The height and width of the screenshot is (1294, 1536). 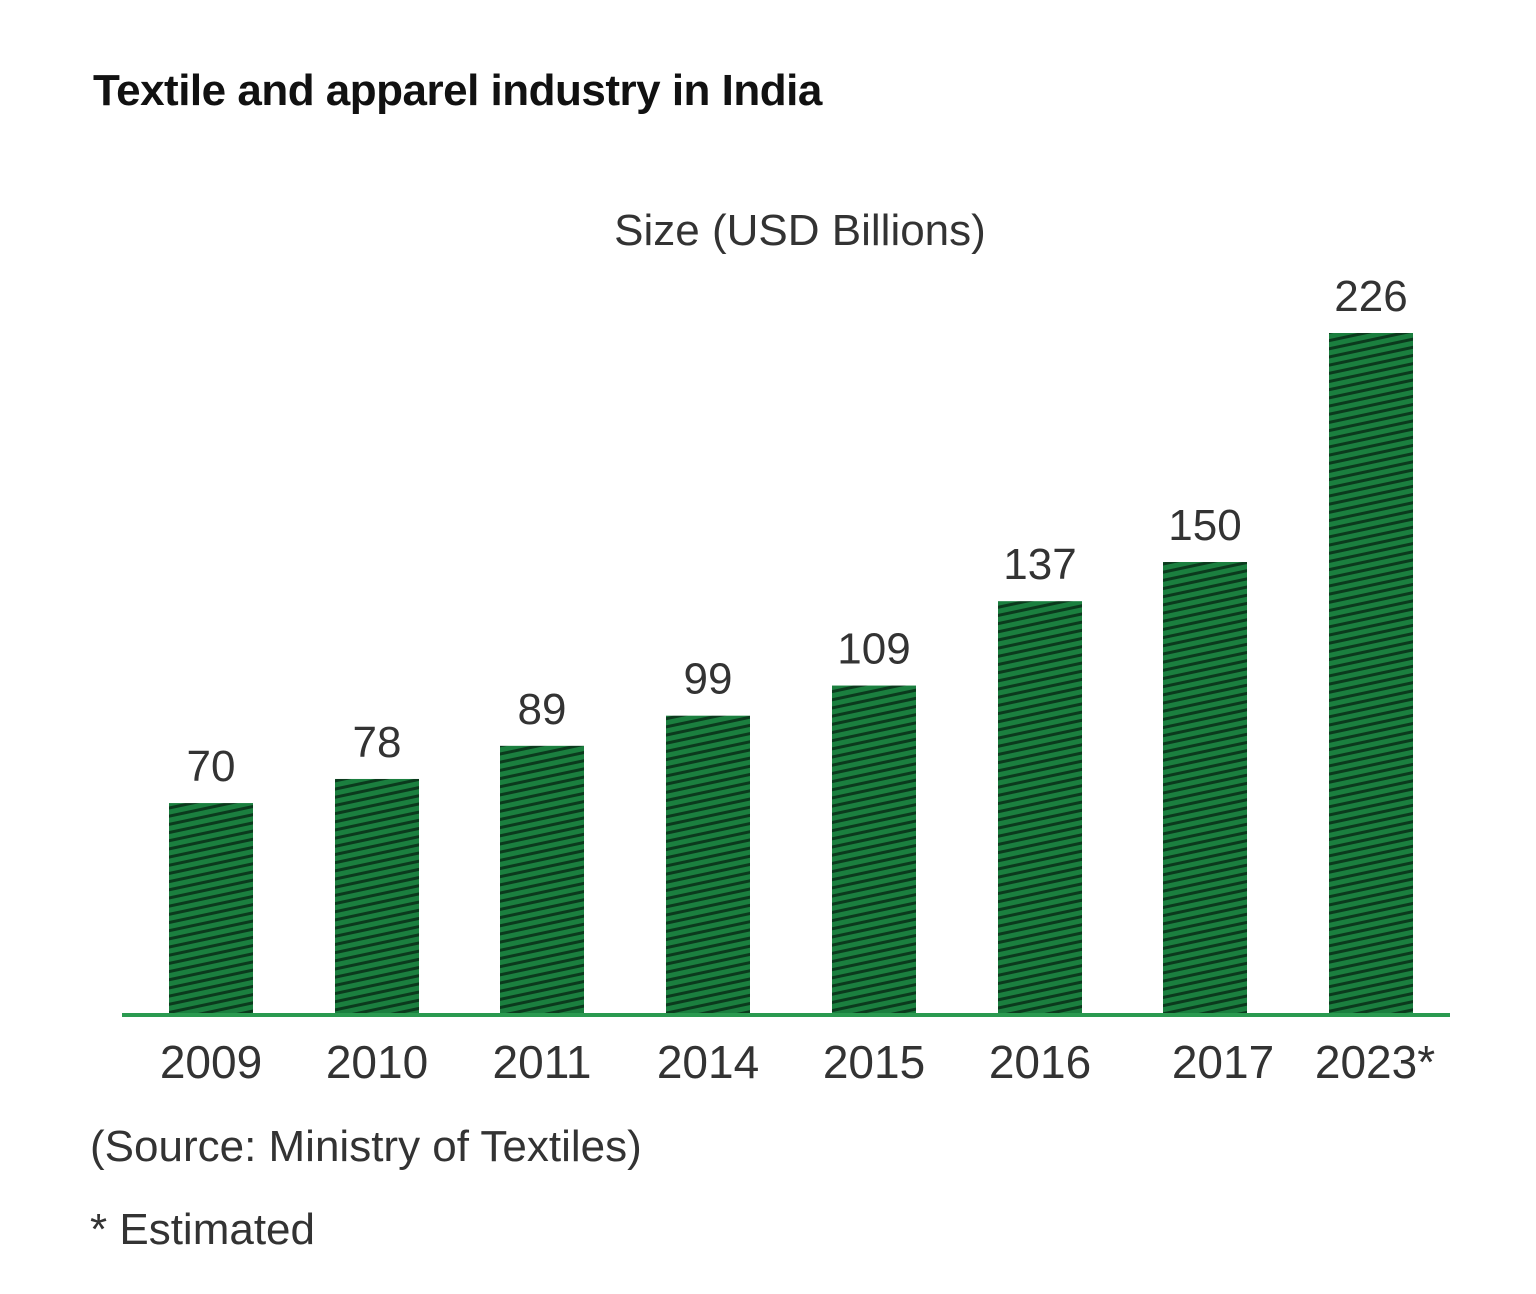 What do you see at coordinates (211, 766) in the screenshot?
I see `data-label: 70` at bounding box center [211, 766].